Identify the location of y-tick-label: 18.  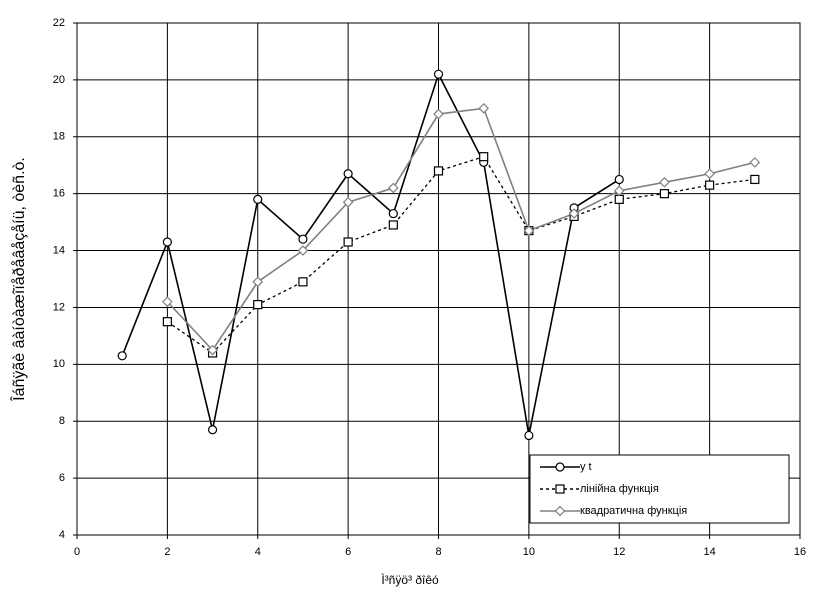
(59, 137).